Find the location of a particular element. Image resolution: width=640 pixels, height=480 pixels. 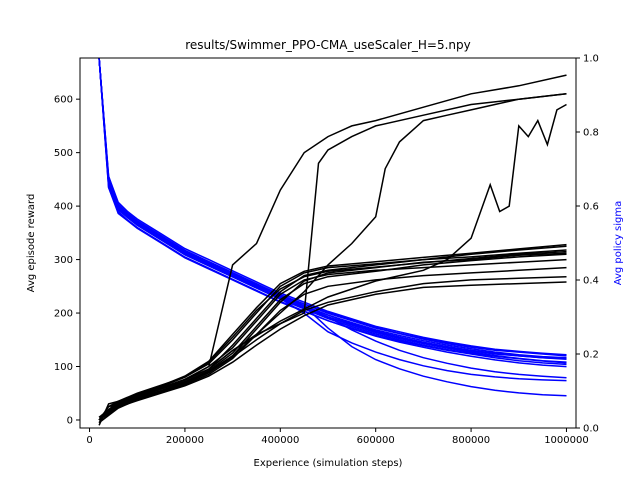

y-left-tick-label: 300 is located at coordinates (63, 260).